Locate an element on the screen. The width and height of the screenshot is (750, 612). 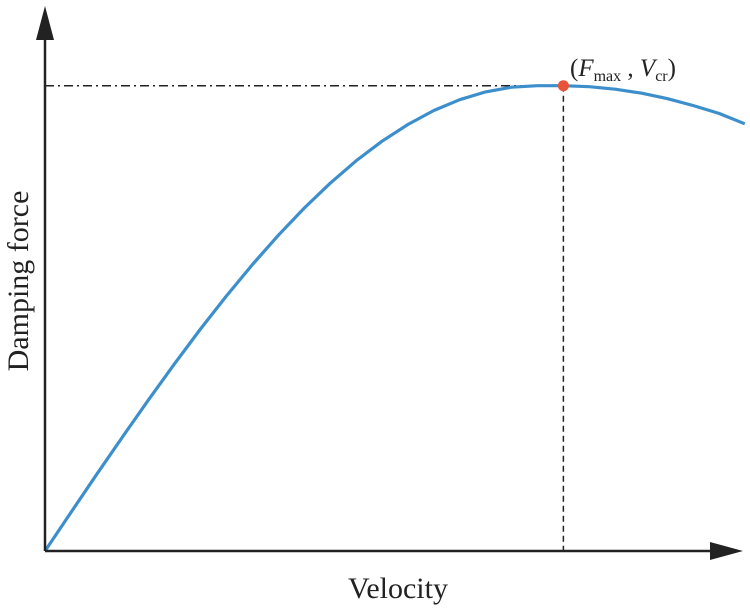
annotation-force-symbol: F is located at coordinates (585, 68).